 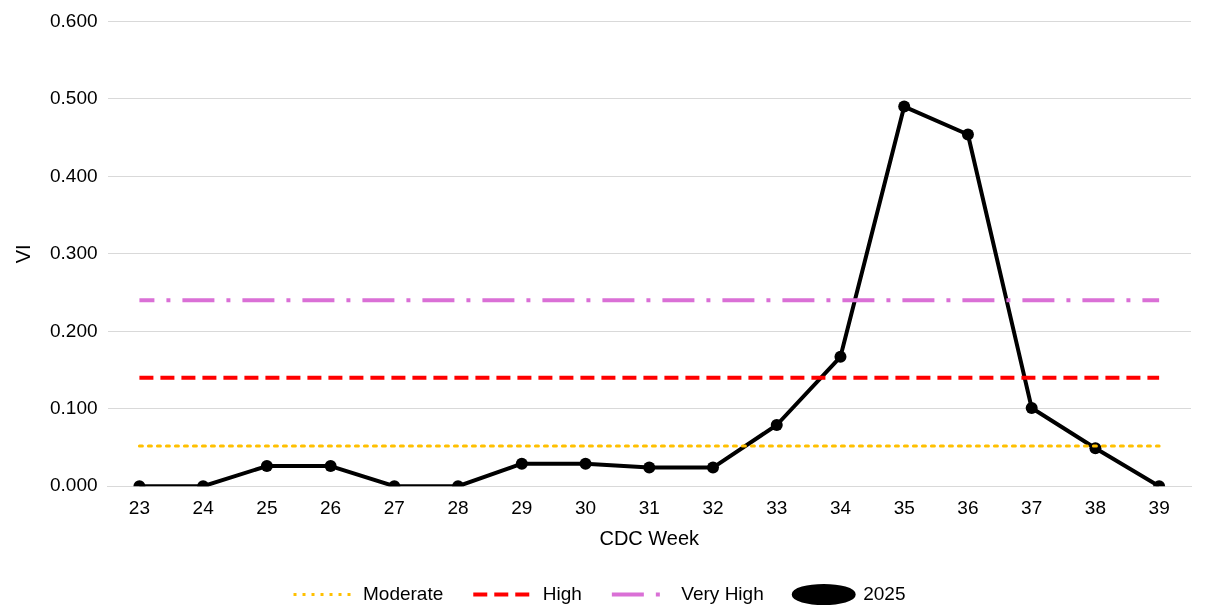 I want to click on x-tick-label: 23, so click(x=139, y=507).